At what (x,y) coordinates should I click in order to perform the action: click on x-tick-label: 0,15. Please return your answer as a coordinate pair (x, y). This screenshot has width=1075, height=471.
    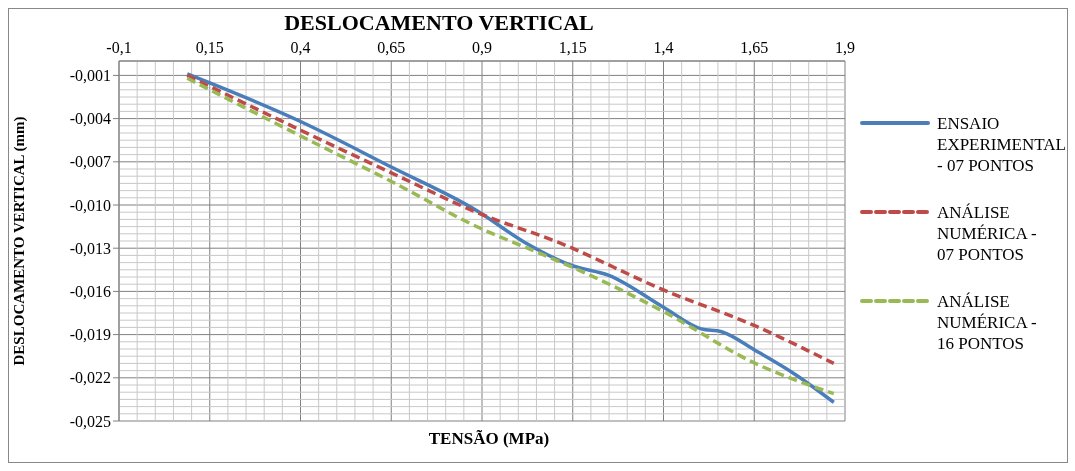
    Looking at the image, I should click on (209, 47).